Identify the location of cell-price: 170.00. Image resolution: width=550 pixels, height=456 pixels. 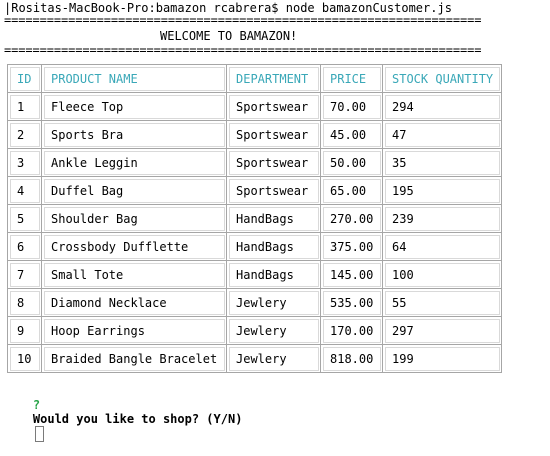
(351, 330).